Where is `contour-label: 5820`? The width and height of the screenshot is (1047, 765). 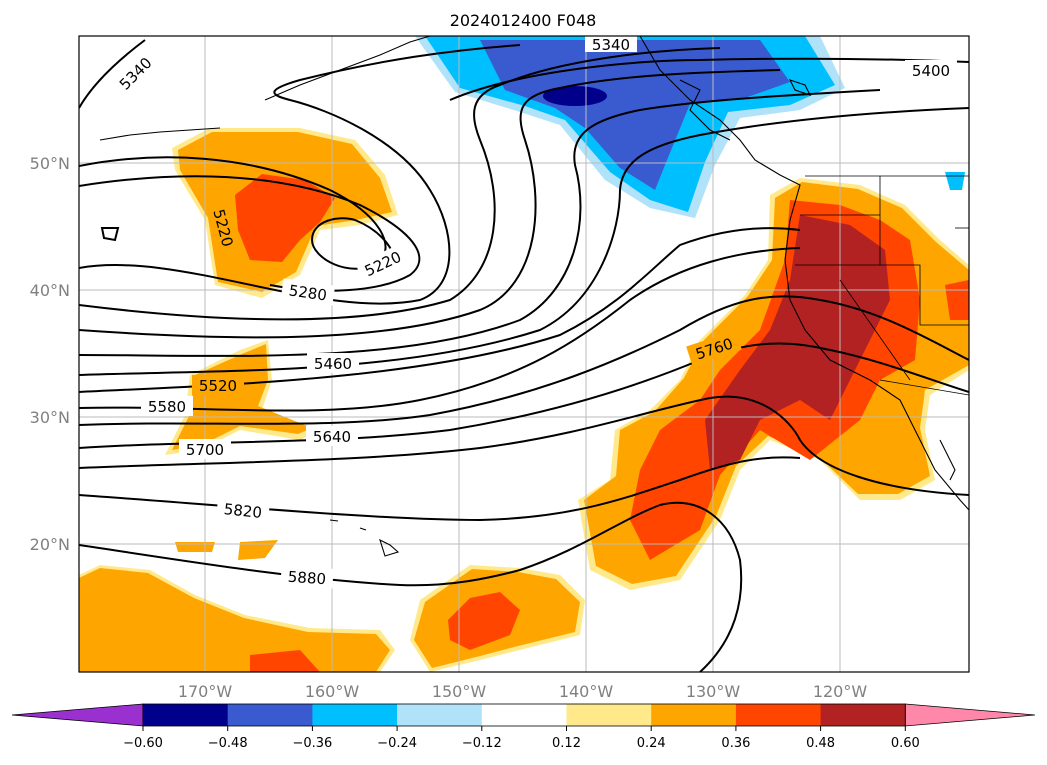
contour-label: 5820 is located at coordinates (243, 511).